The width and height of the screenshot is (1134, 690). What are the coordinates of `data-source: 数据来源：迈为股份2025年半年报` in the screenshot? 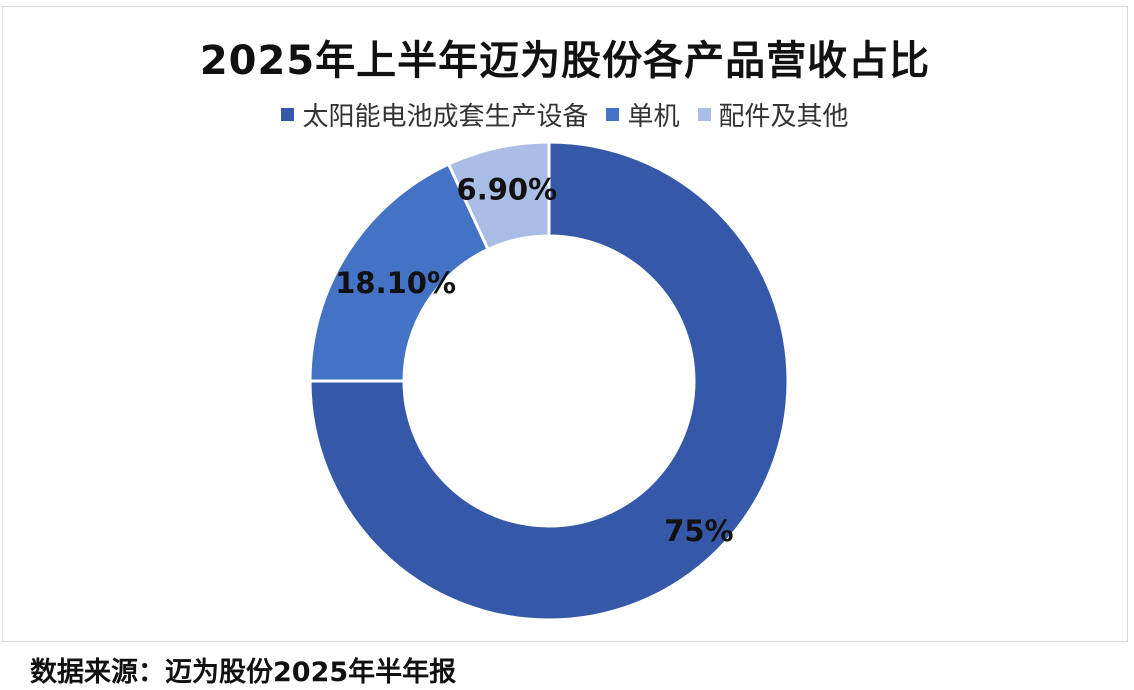 It's located at (243, 672).